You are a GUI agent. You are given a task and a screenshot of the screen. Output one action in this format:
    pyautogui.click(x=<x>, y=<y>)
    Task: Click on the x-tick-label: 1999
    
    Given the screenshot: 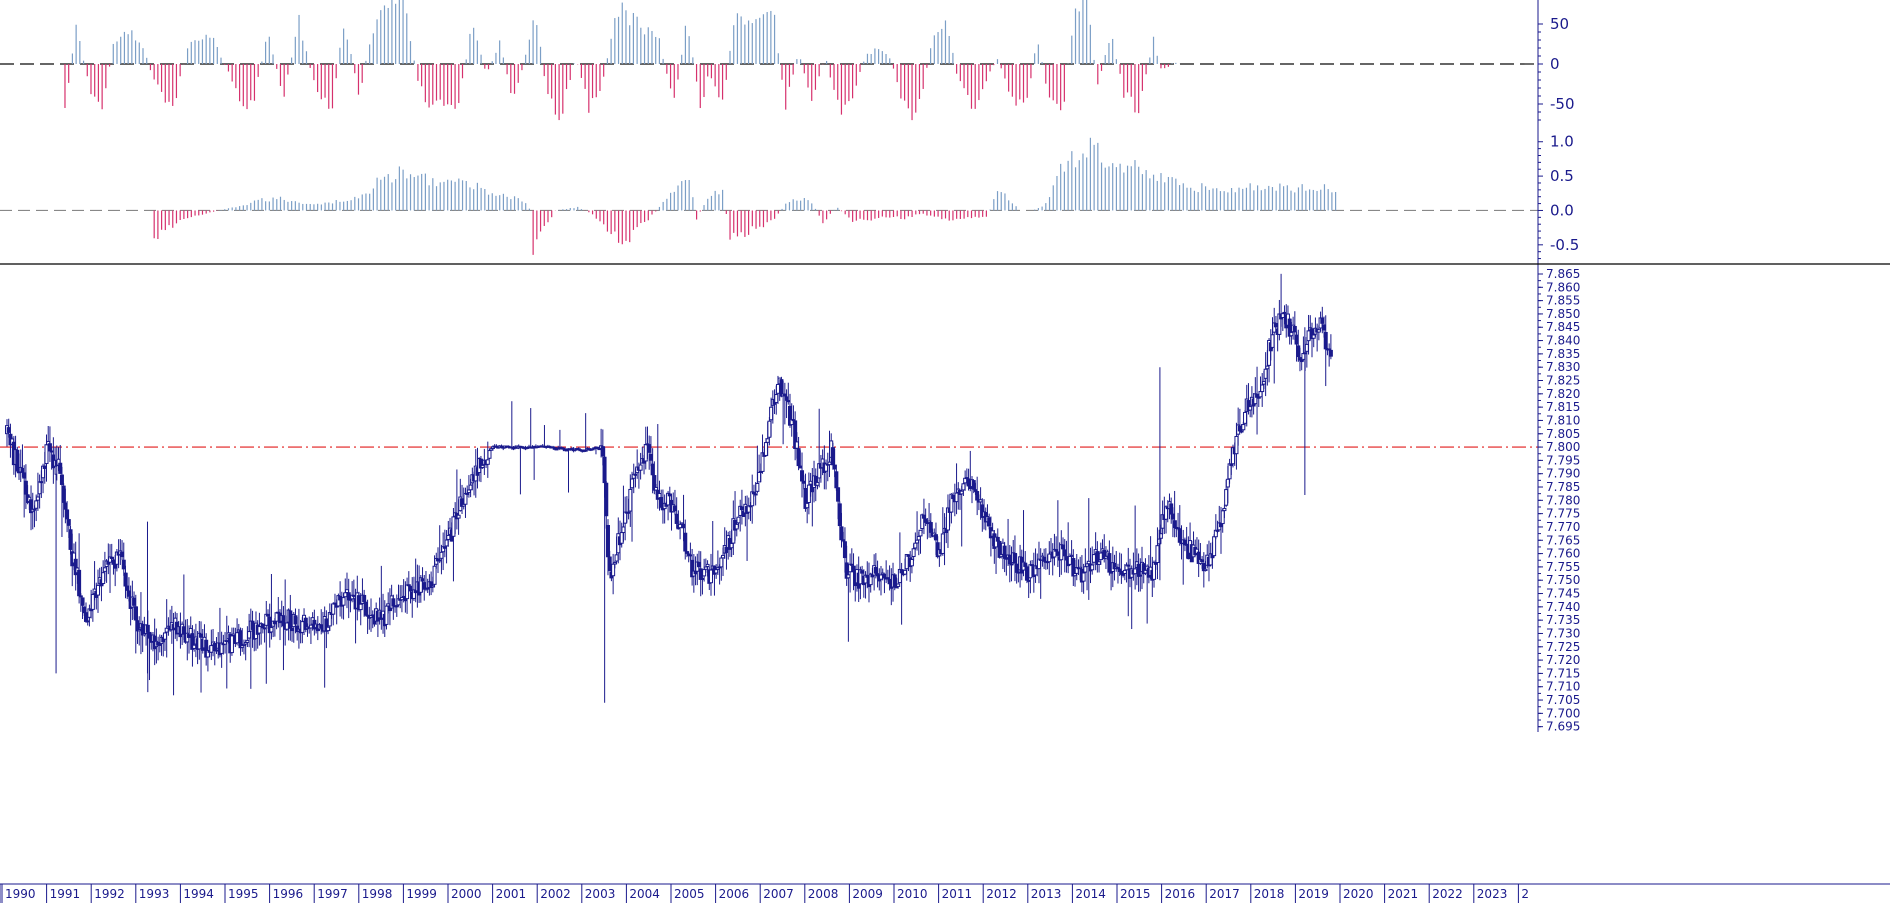 What is the action you would take?
    pyautogui.click(x=421, y=894)
    